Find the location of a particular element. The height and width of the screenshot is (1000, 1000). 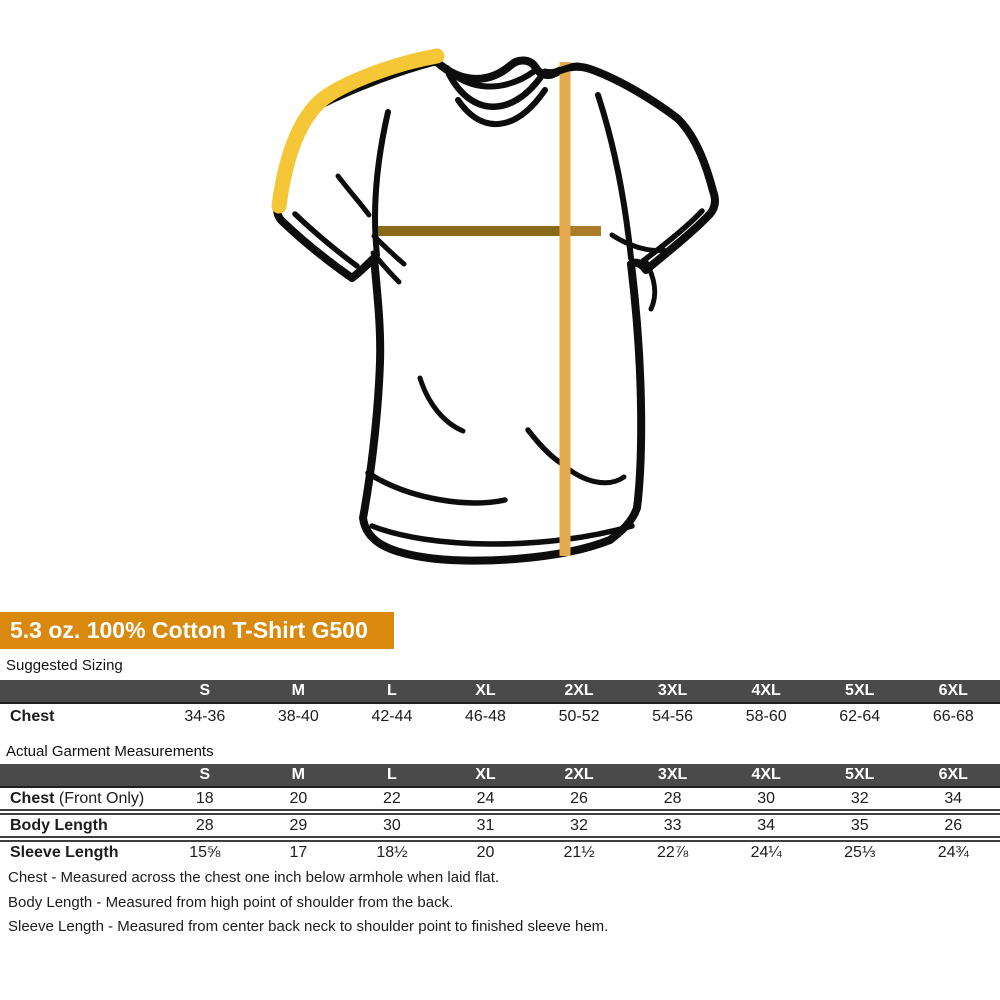

sleeve-length-value: 25⅓ is located at coordinates (860, 852).